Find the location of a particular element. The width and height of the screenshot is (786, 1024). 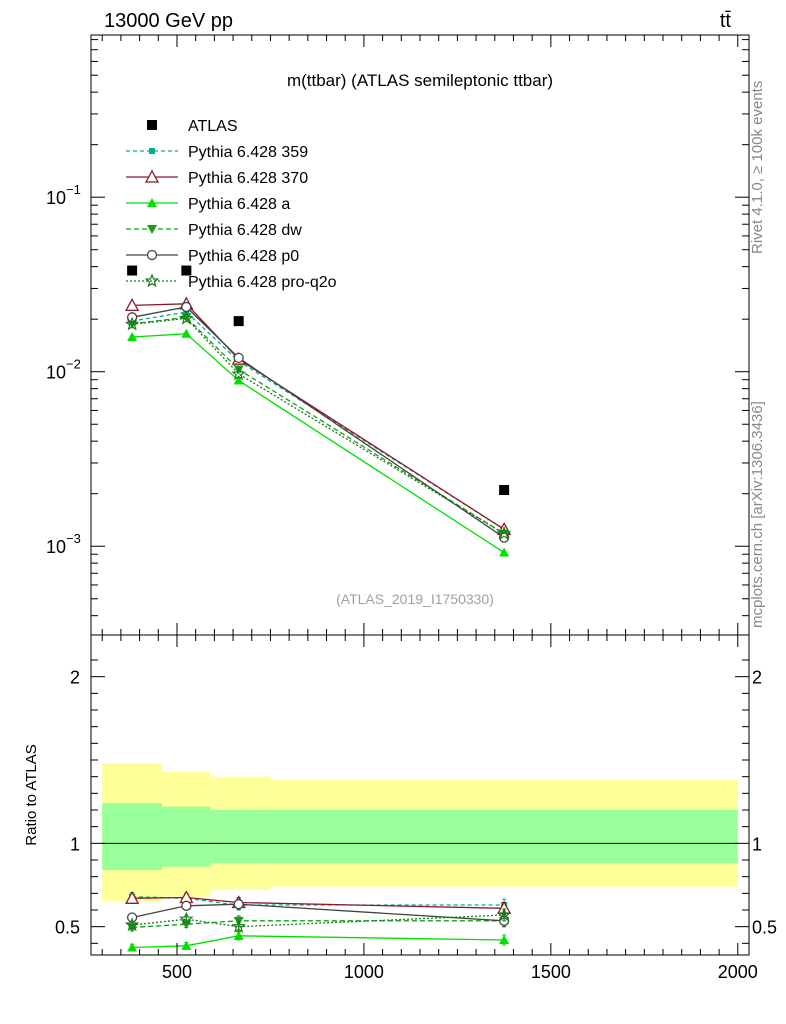

legend-entry: Pythia 6.428 dw is located at coordinates (214, 230).